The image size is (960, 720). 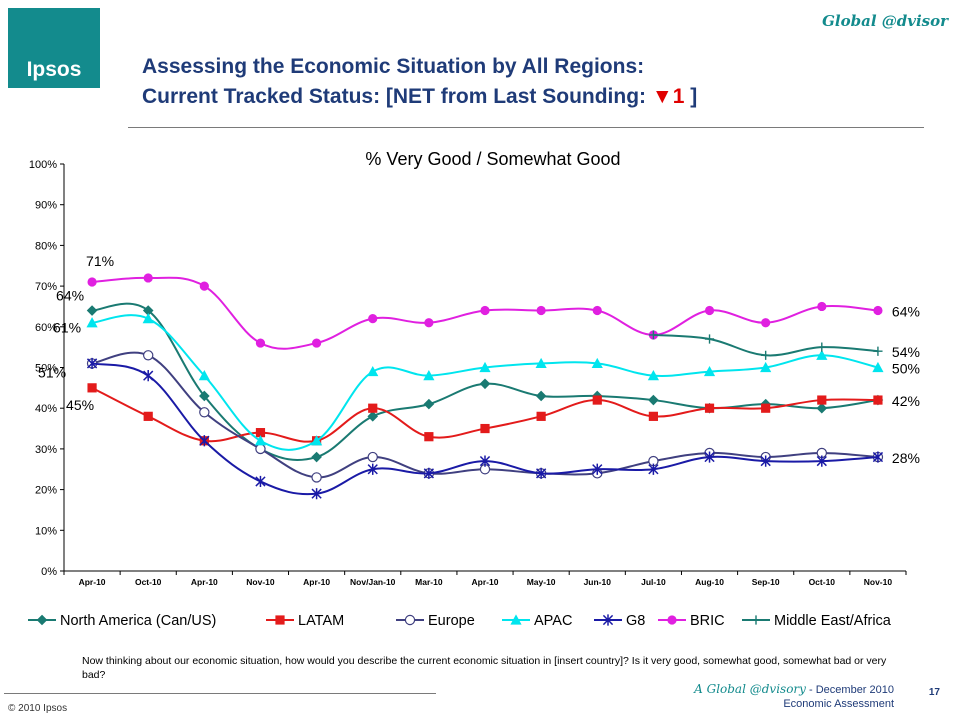 I want to click on y-tick-label: 0%, so click(x=49, y=572).